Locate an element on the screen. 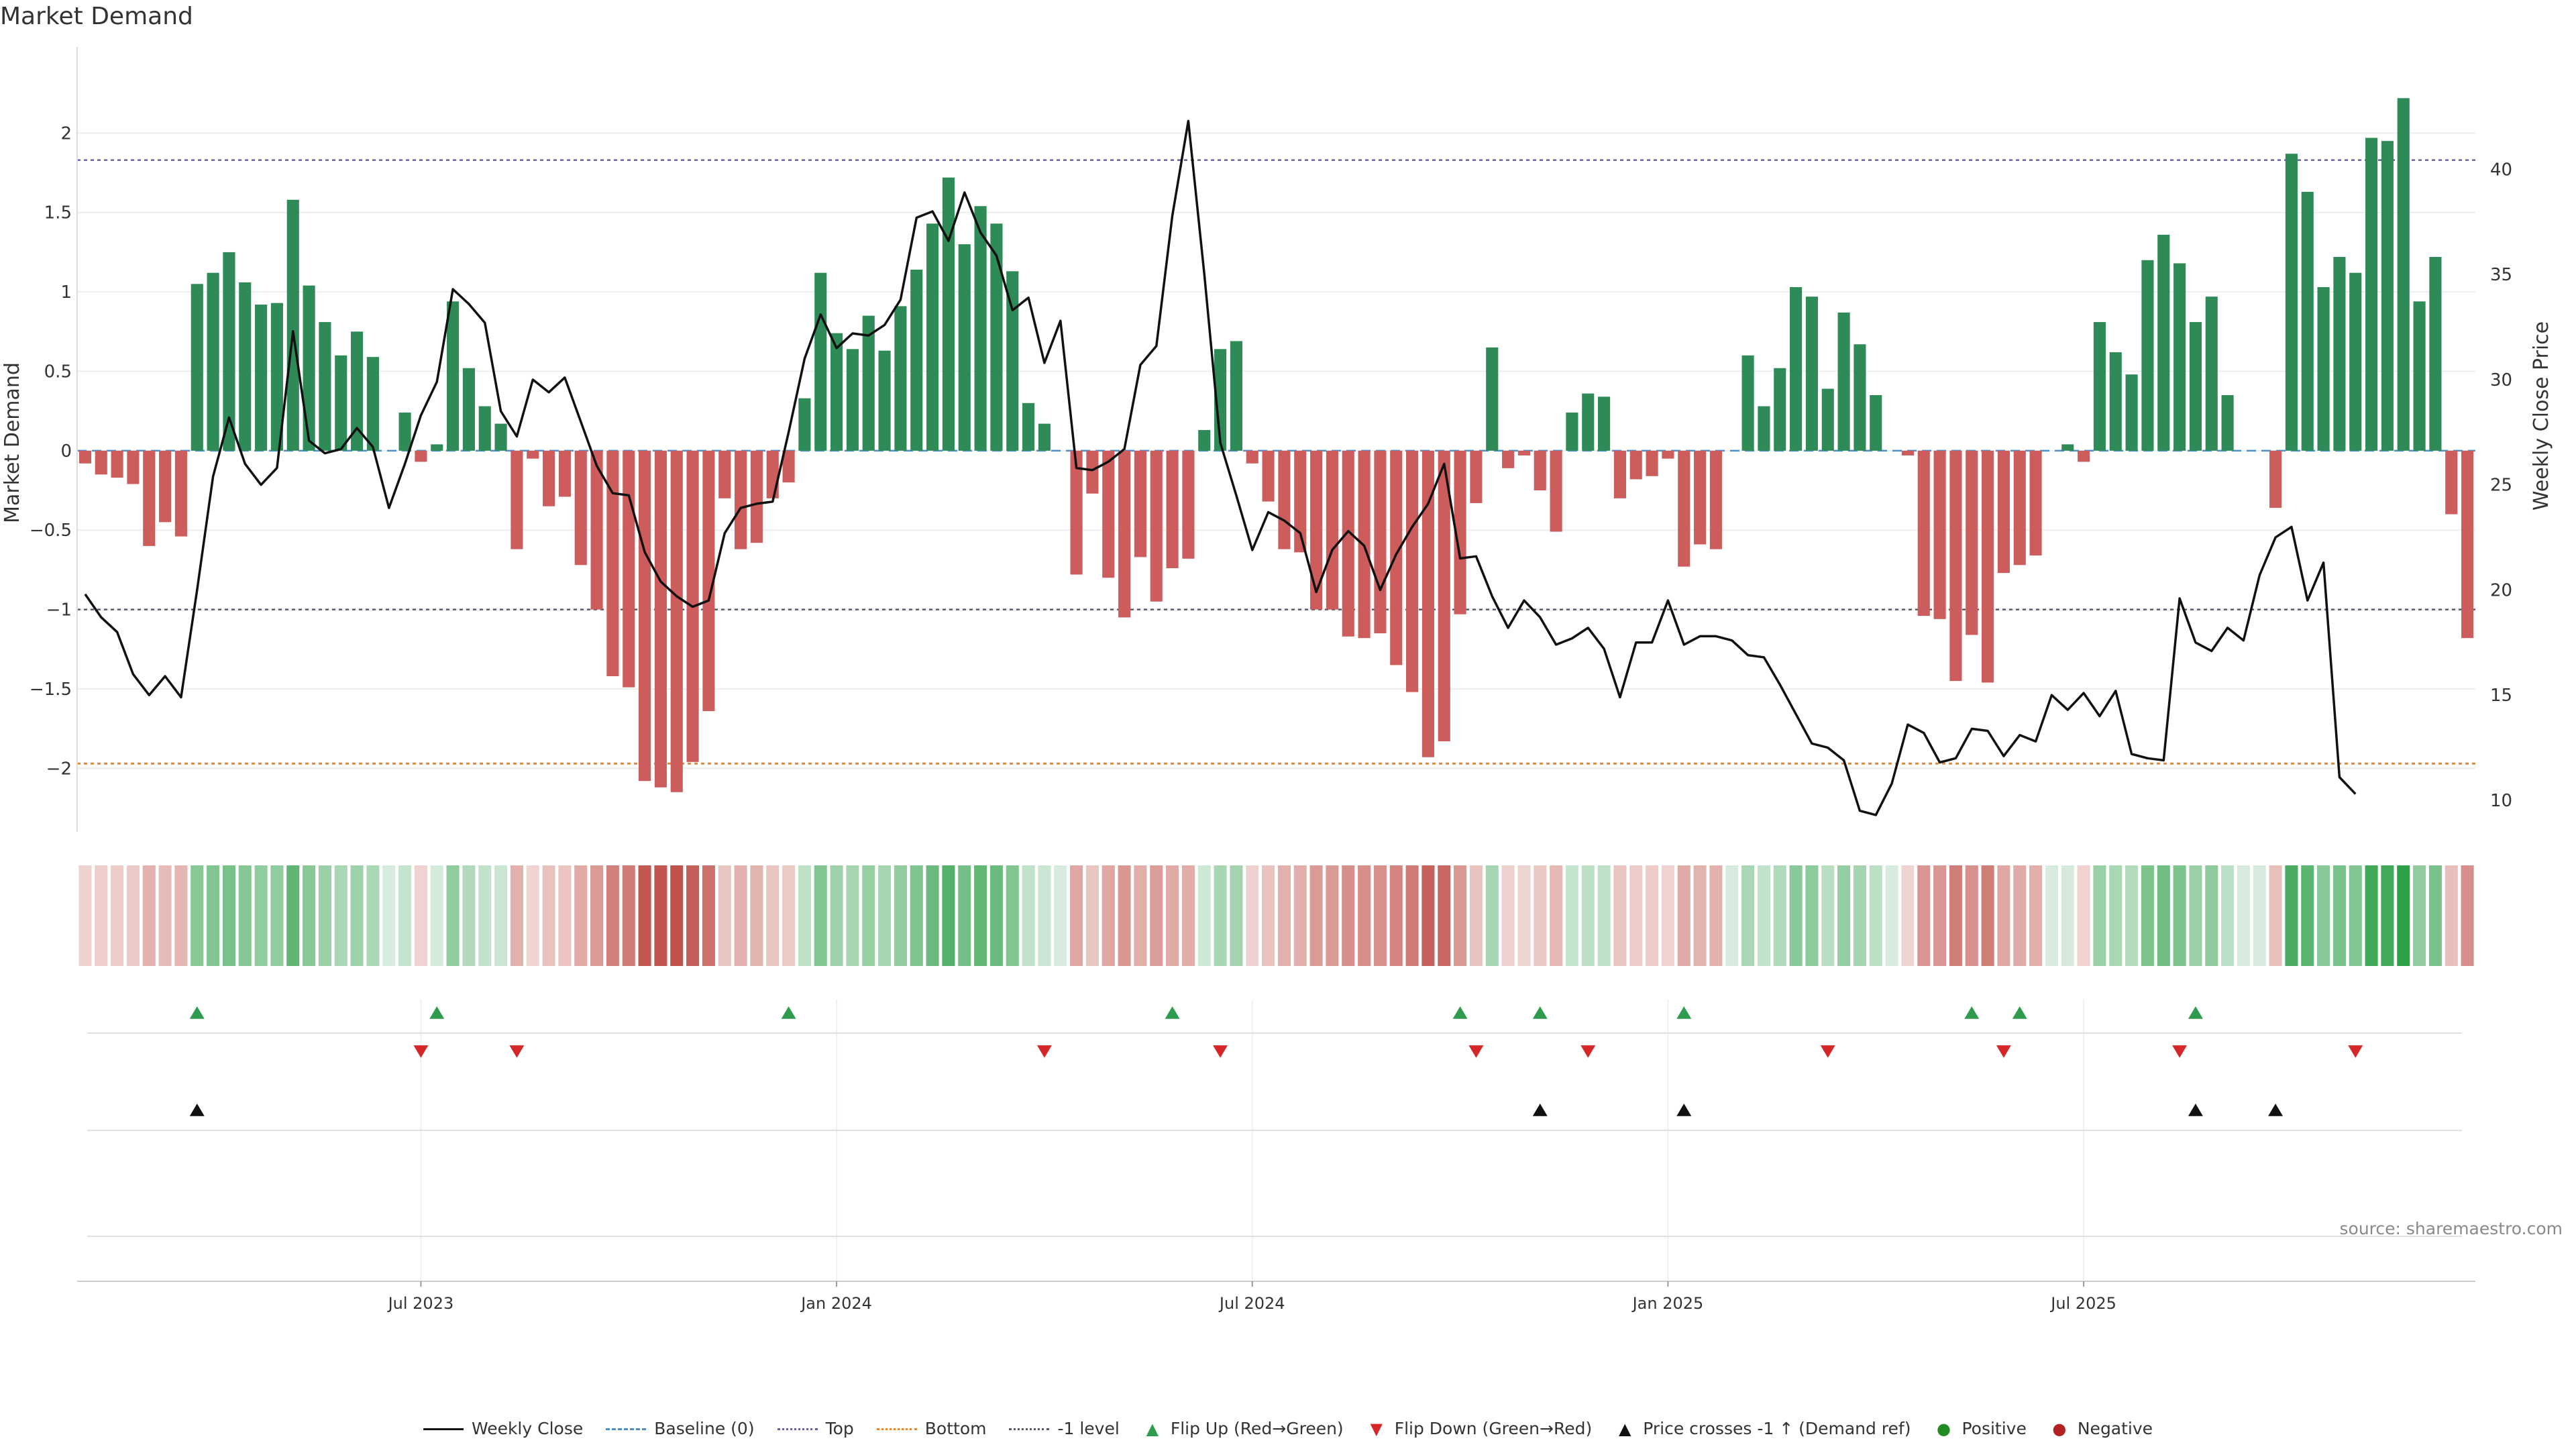 The width and height of the screenshot is (2576, 1449). y-tick-label: −1 is located at coordinates (59, 610).